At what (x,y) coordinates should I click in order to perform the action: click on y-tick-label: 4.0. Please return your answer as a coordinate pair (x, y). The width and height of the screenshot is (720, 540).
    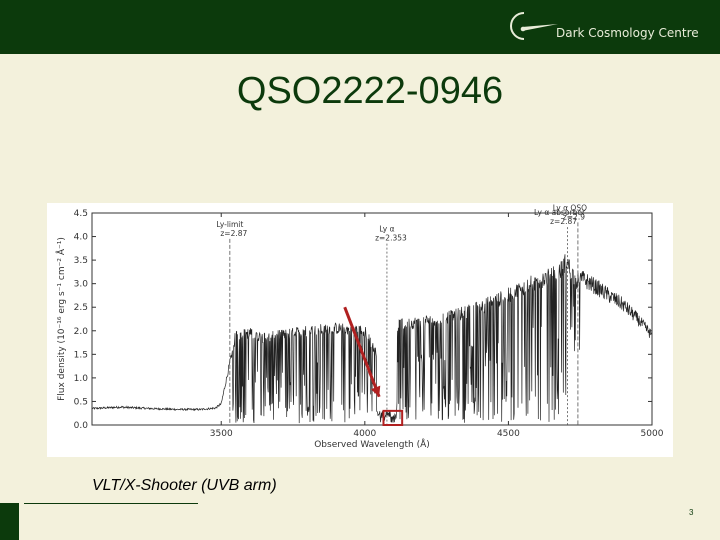
    Looking at the image, I should click on (81, 238).